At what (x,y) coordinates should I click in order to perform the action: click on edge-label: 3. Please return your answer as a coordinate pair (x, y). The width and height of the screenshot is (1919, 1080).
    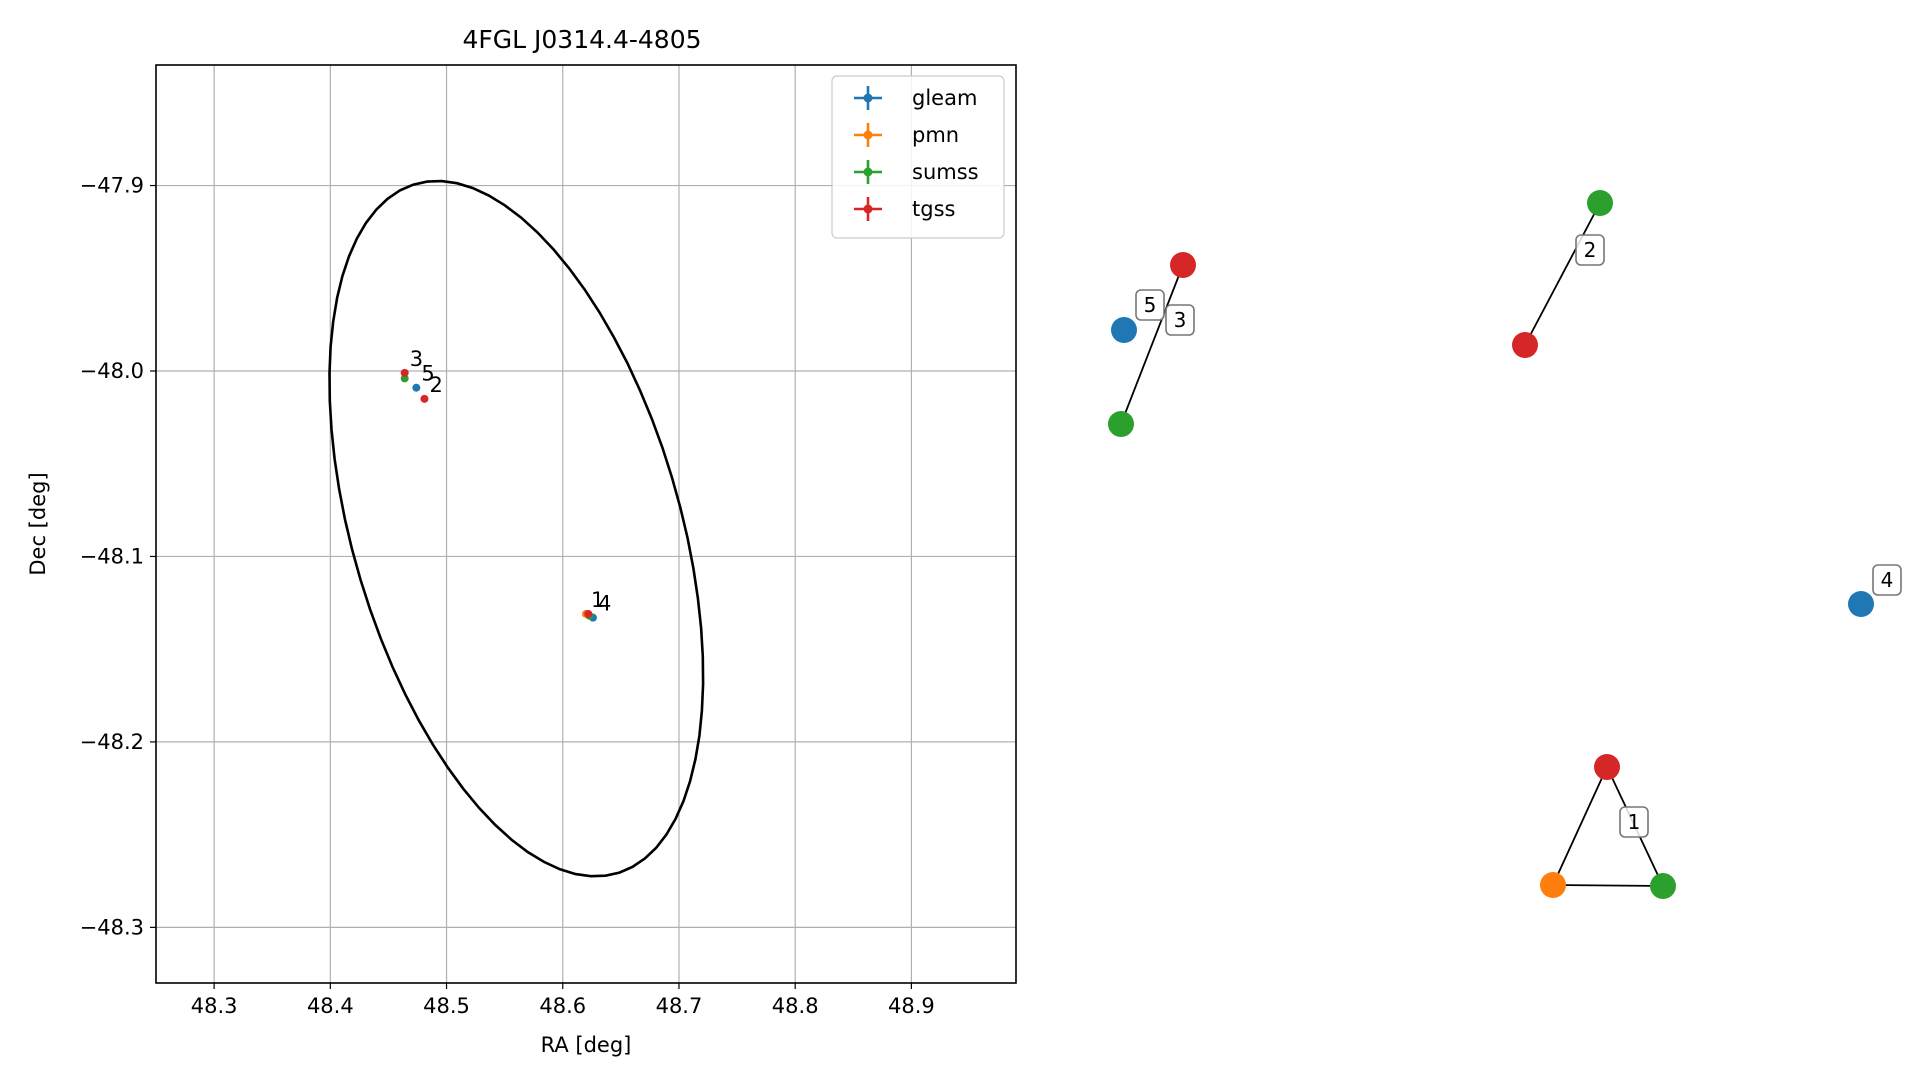
    Looking at the image, I should click on (1180, 320).